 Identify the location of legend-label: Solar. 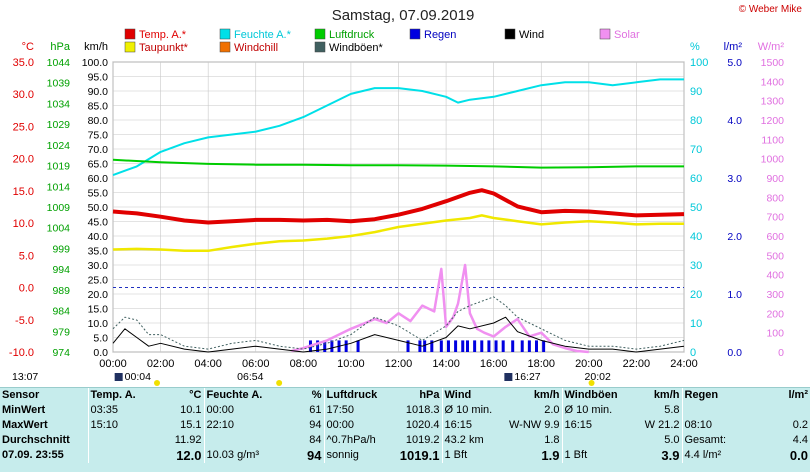
(627, 35).